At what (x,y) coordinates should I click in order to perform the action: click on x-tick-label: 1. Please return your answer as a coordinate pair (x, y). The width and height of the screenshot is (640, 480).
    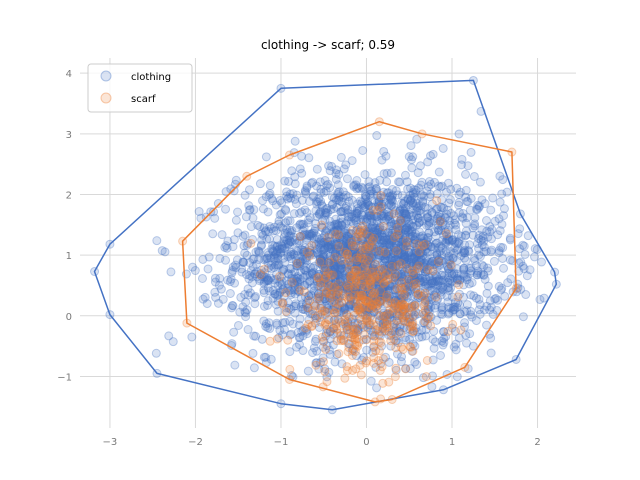
    Looking at the image, I should click on (452, 442).